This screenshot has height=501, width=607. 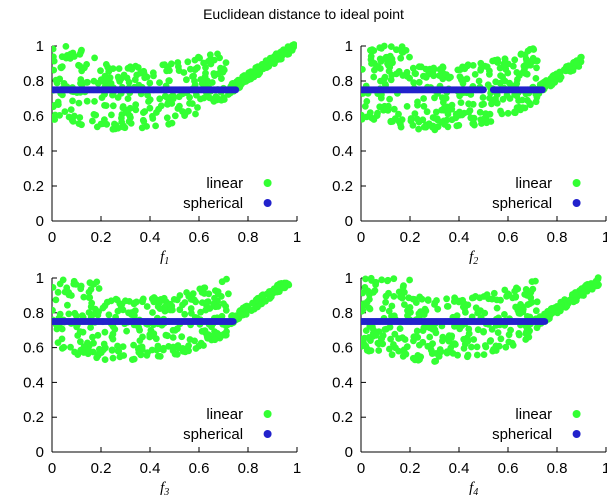 I want to click on x-tick-label: 0.2, so click(x=410, y=468).